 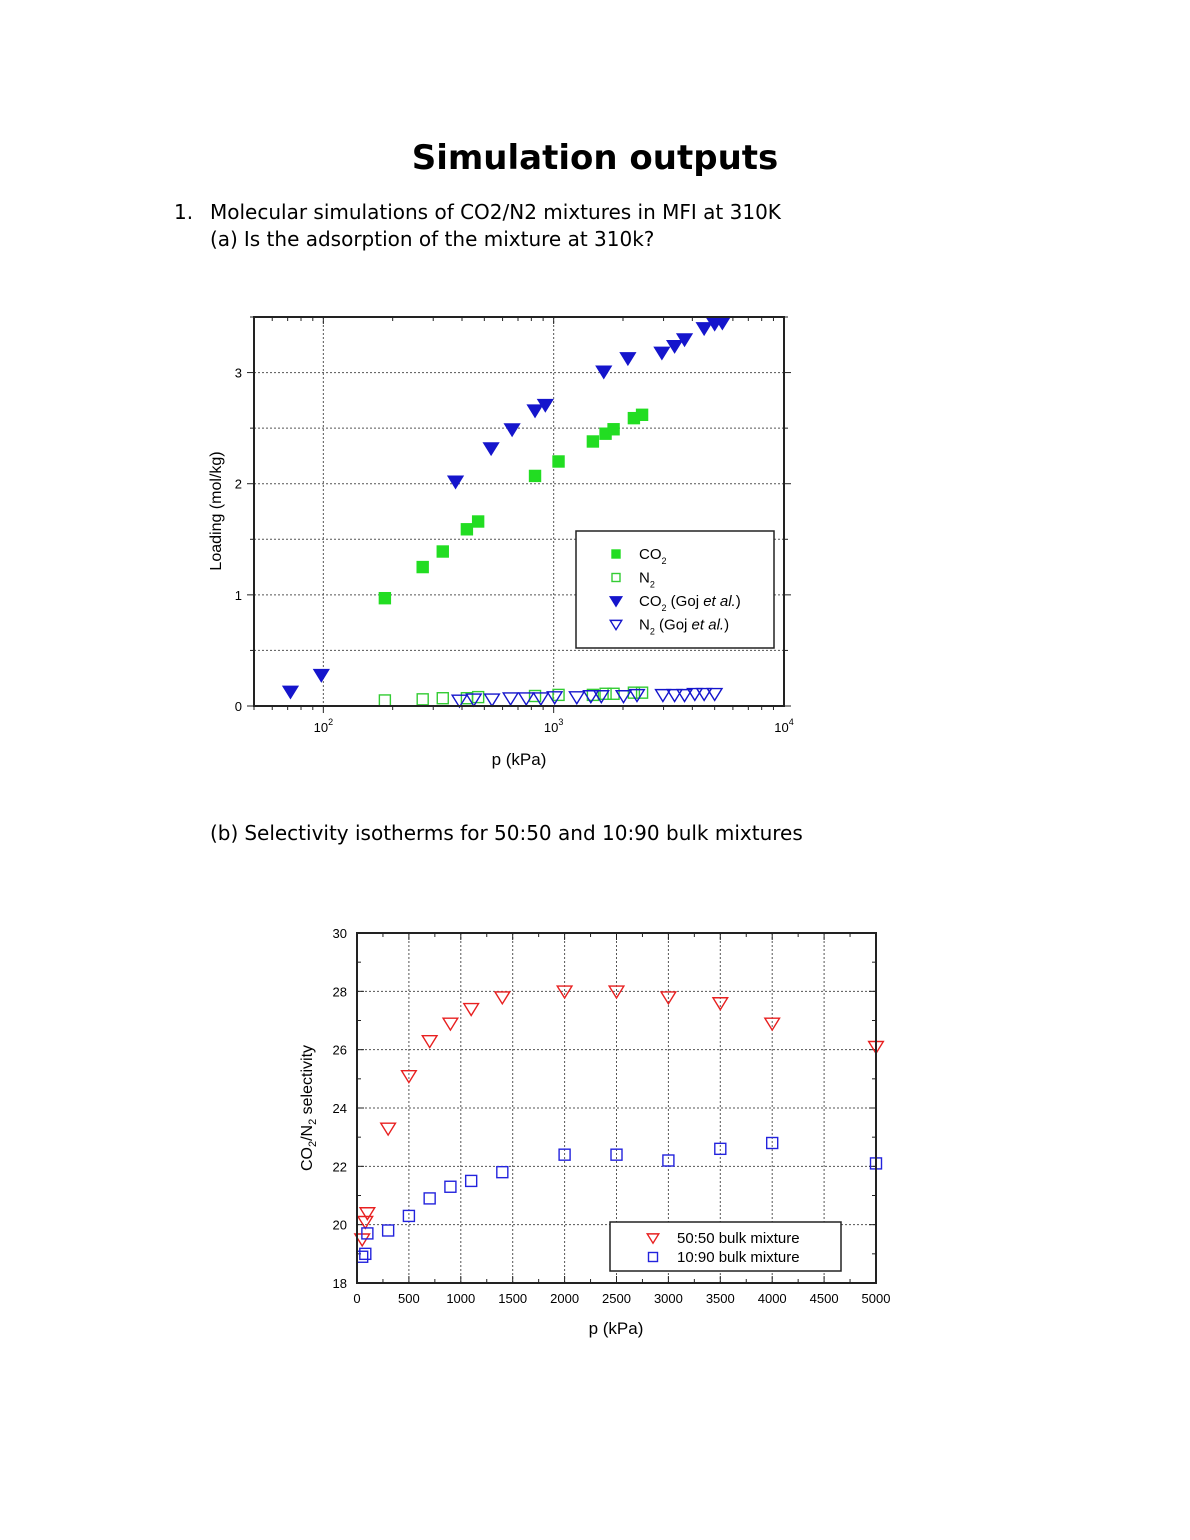 I want to click on y-tick-label: 28, so click(x=340, y=991).